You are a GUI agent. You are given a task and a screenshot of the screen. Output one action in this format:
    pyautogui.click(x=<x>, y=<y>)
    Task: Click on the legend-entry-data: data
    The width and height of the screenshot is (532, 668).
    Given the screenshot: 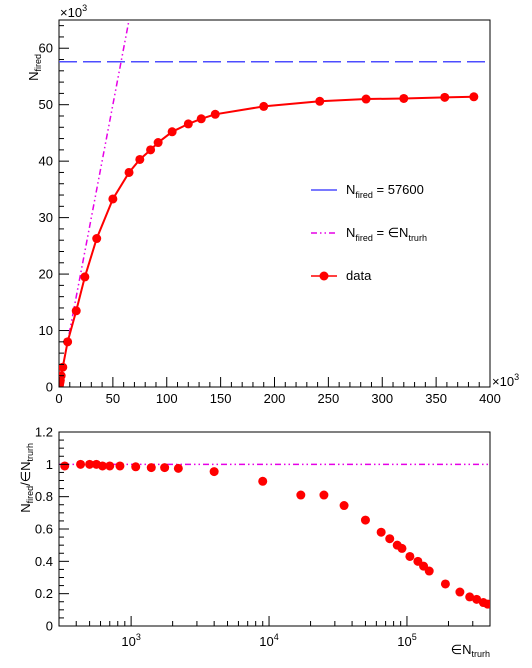 What is the action you would take?
    pyautogui.click(x=341, y=275)
    